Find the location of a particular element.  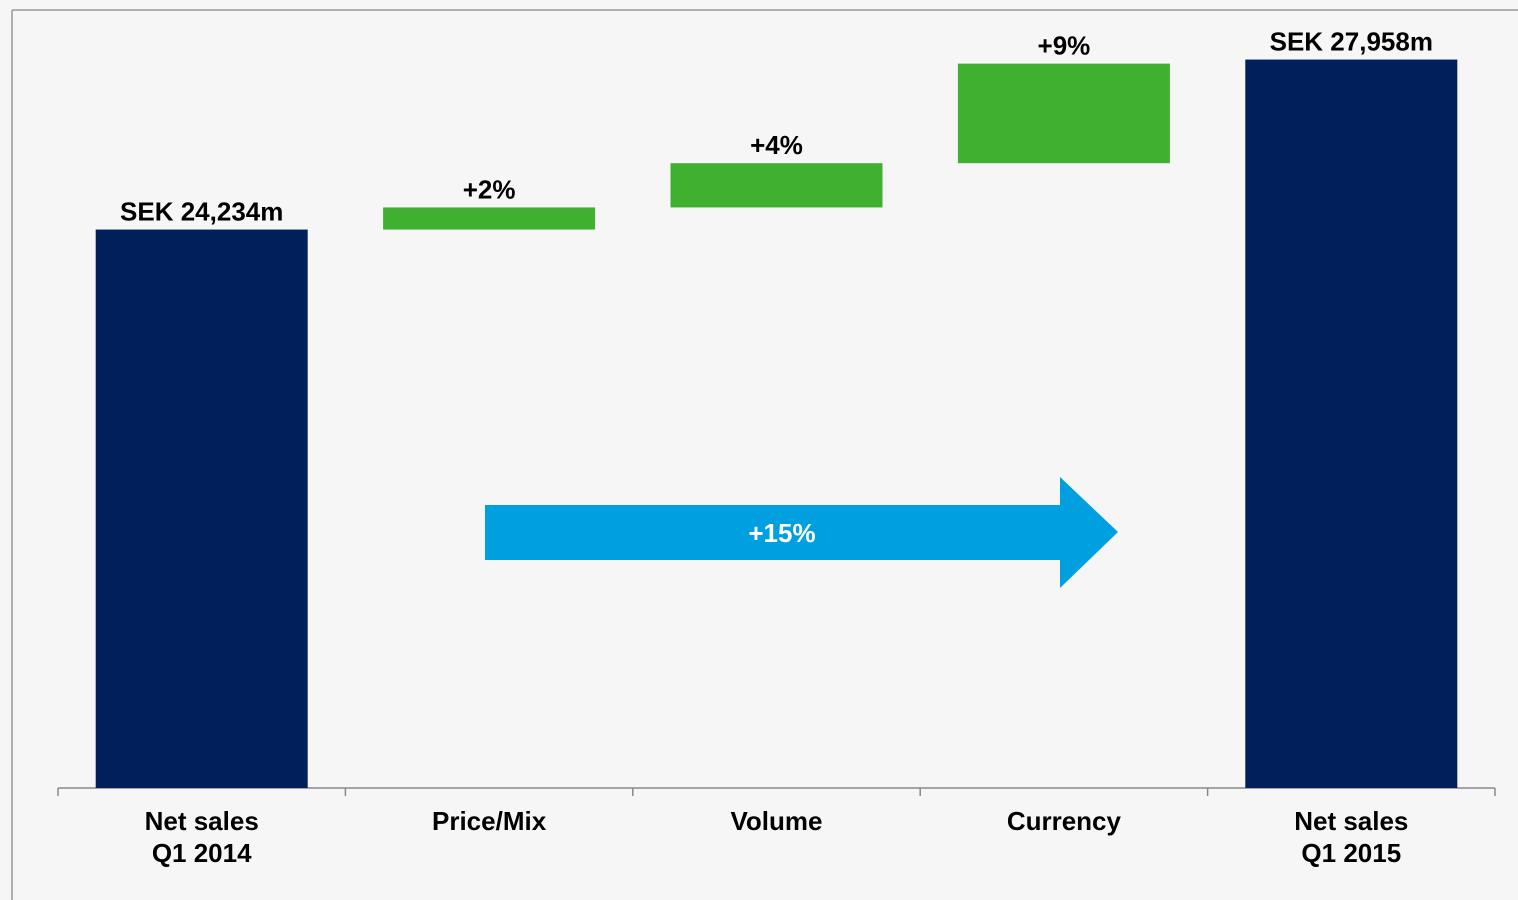

value-label: SEK 24,234m is located at coordinates (201, 212).